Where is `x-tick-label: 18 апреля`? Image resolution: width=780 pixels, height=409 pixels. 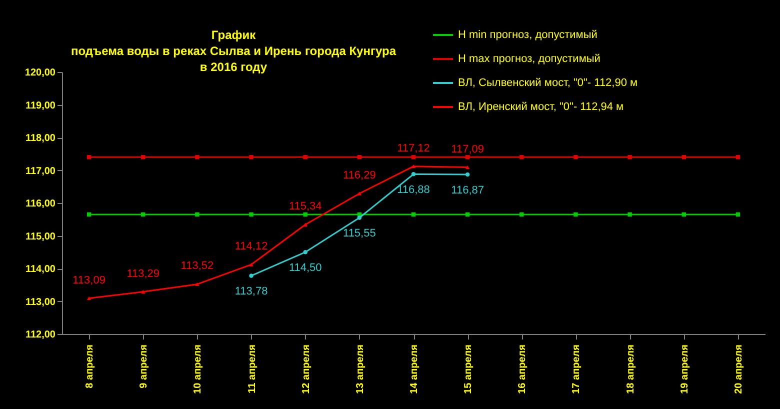 x-tick-label: 18 апреля is located at coordinates (630, 369).